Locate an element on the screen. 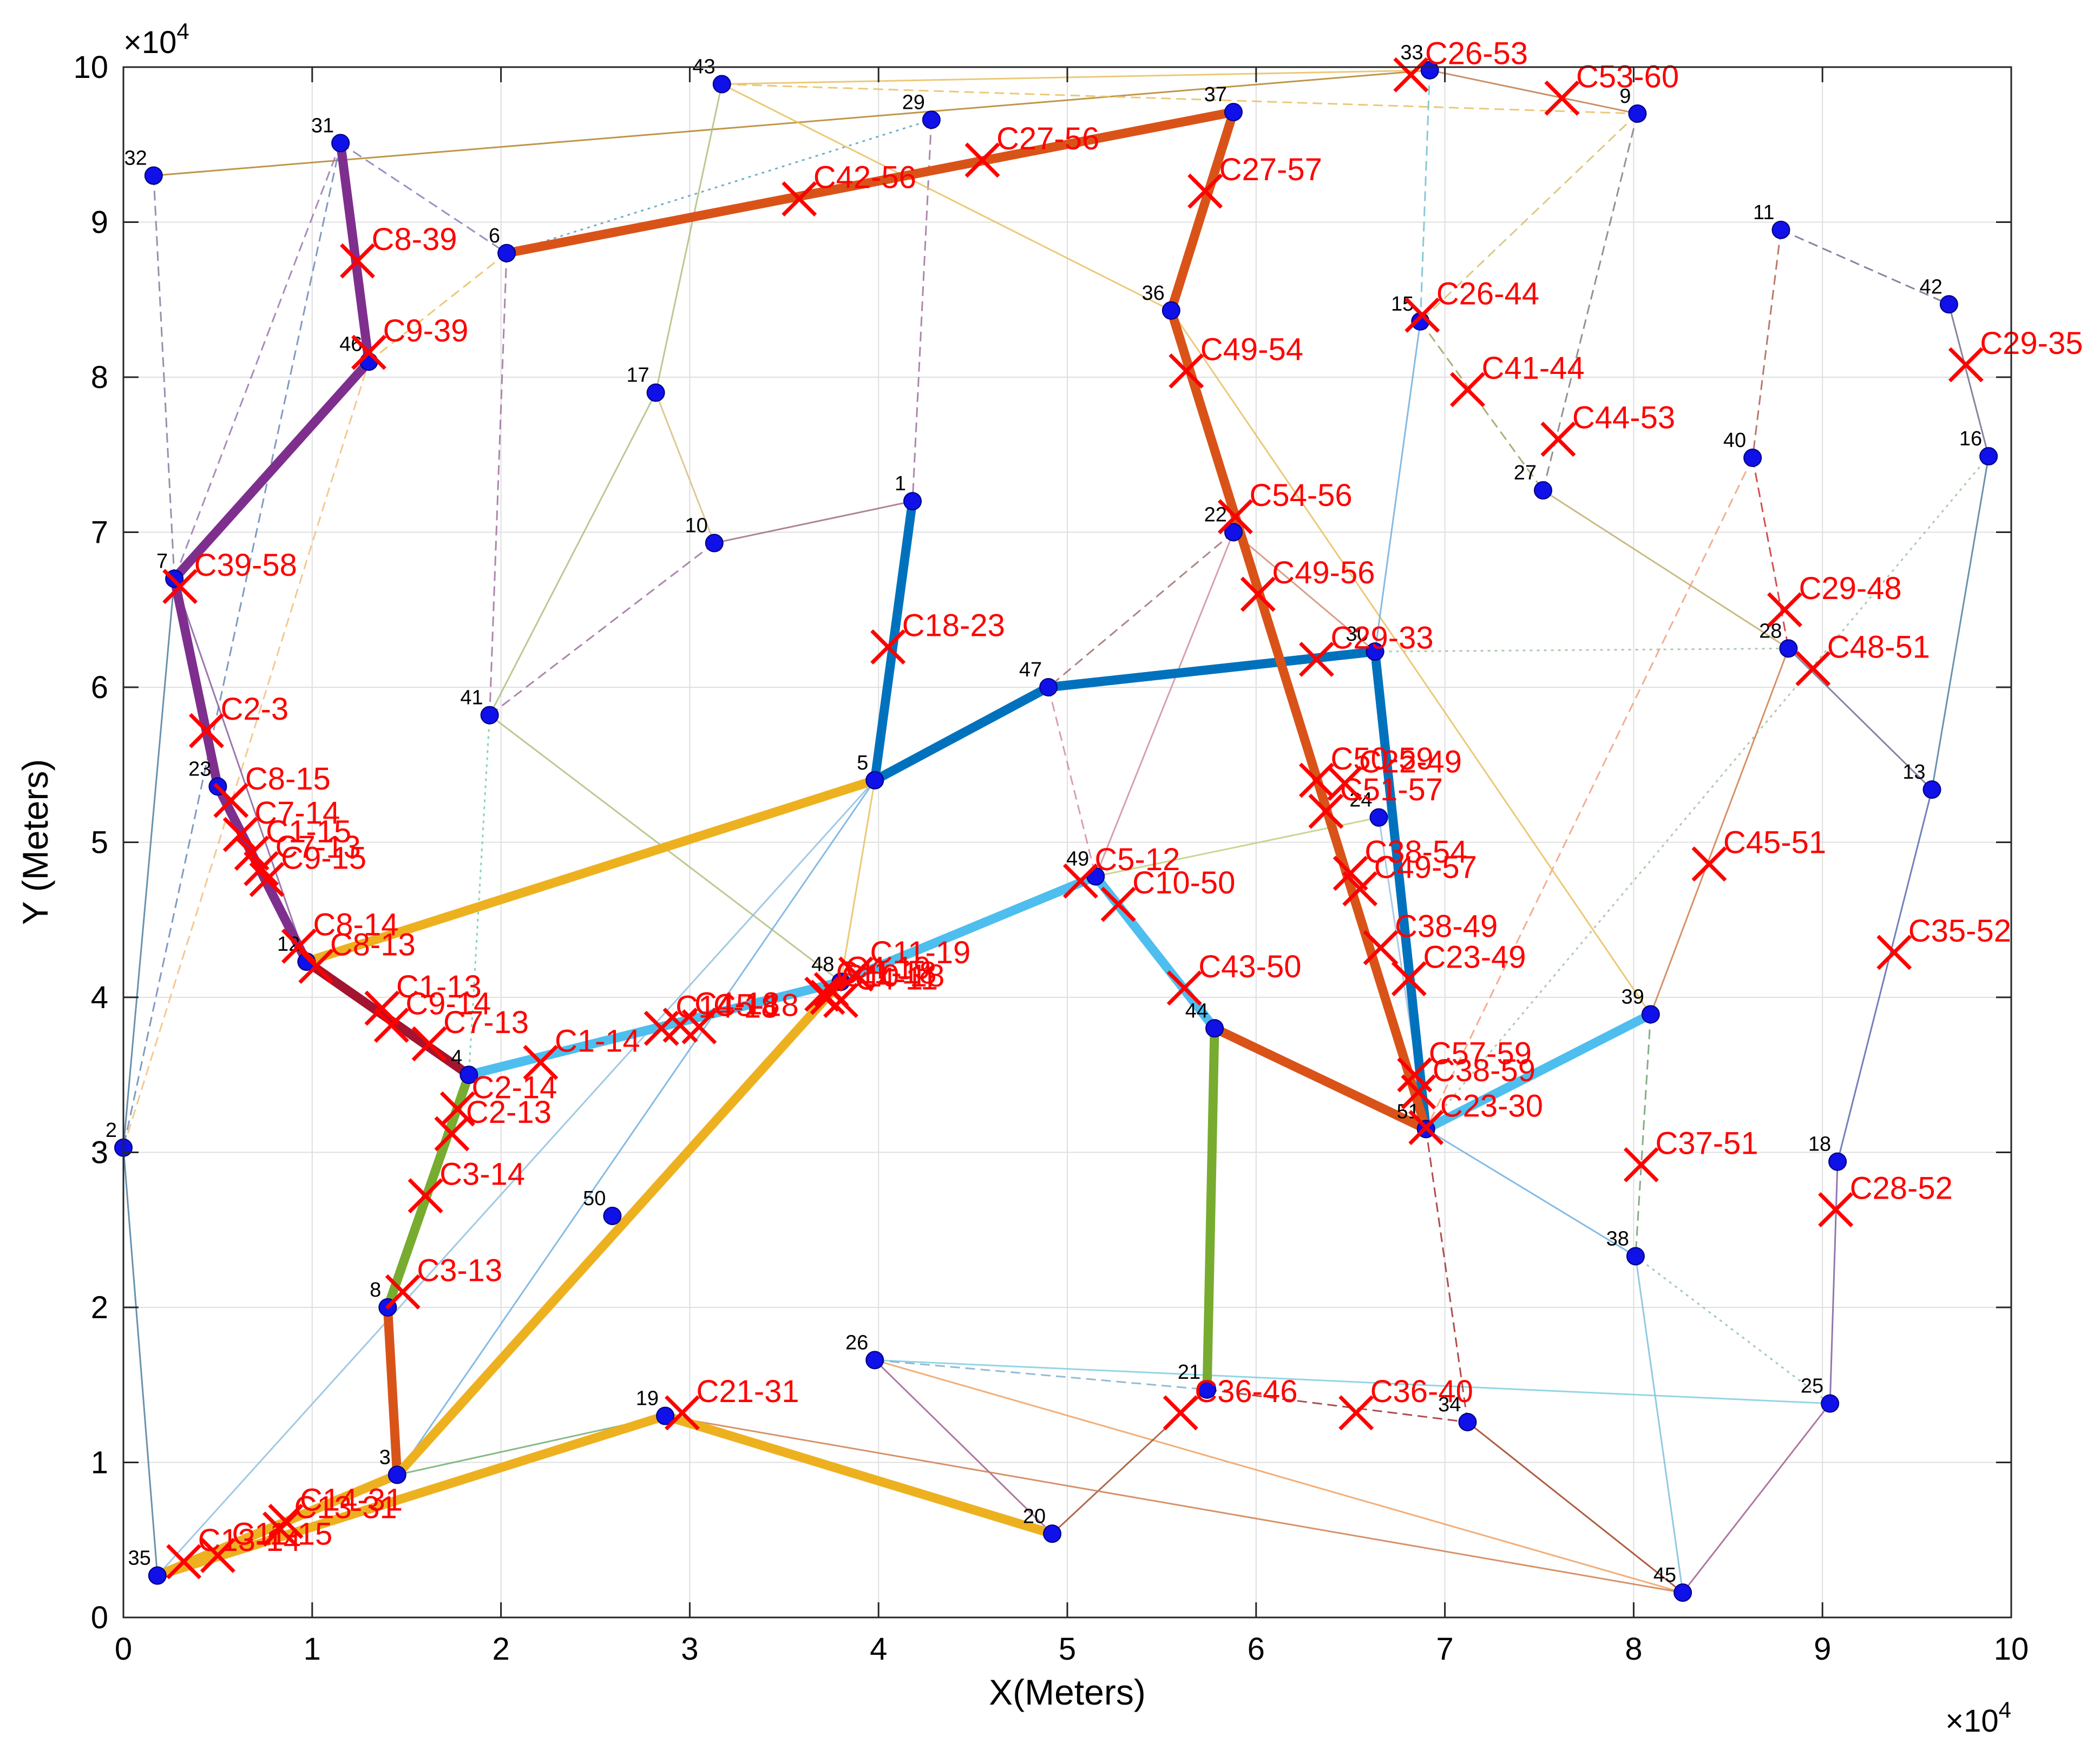 The width and height of the screenshot is (2100, 1743). node-label: 30 is located at coordinates (1357, 634).